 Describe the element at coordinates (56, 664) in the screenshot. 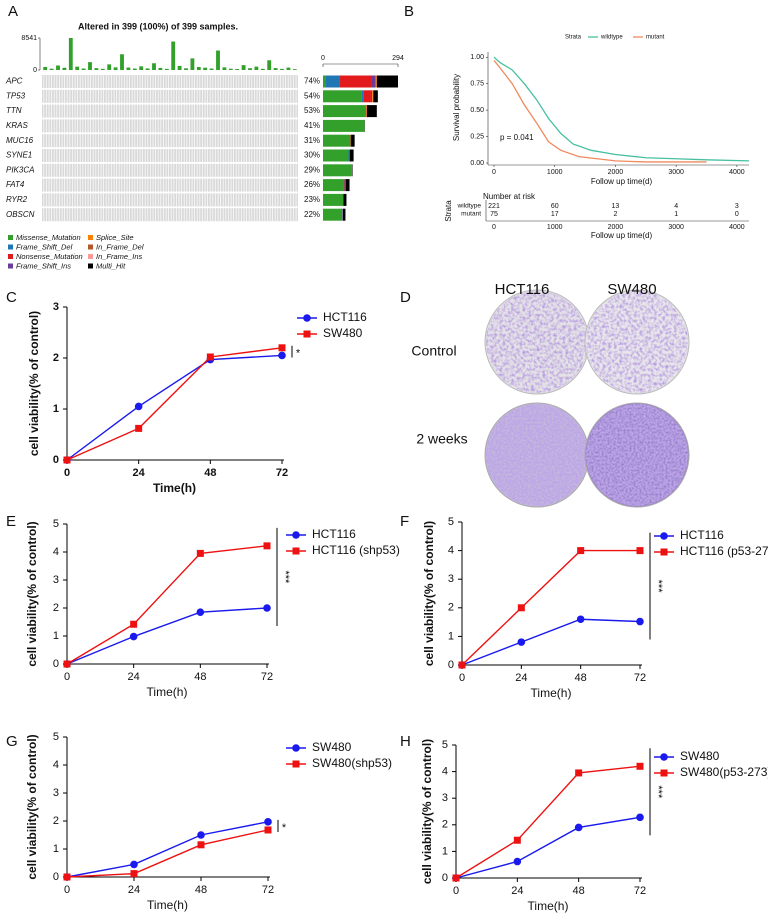

I see `y-tick-label: 0` at that location.